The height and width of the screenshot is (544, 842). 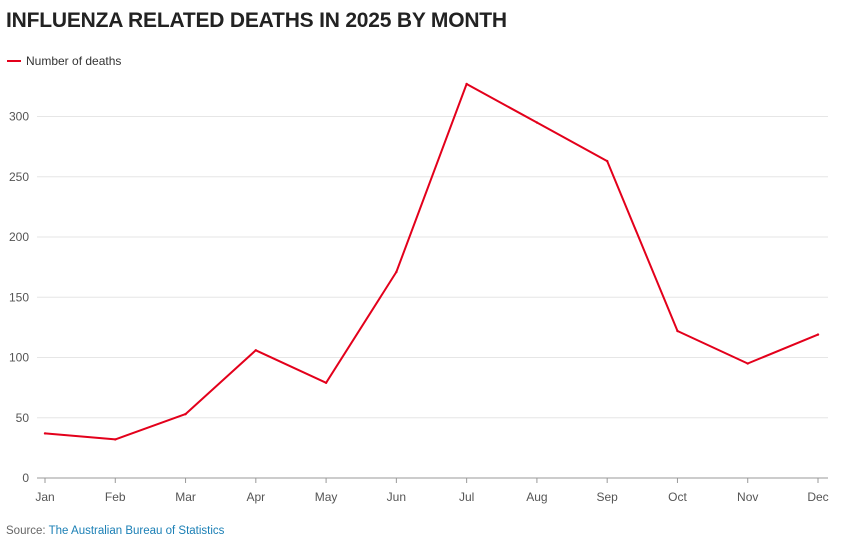 I want to click on legend: Number of deaths, so click(x=64, y=61).